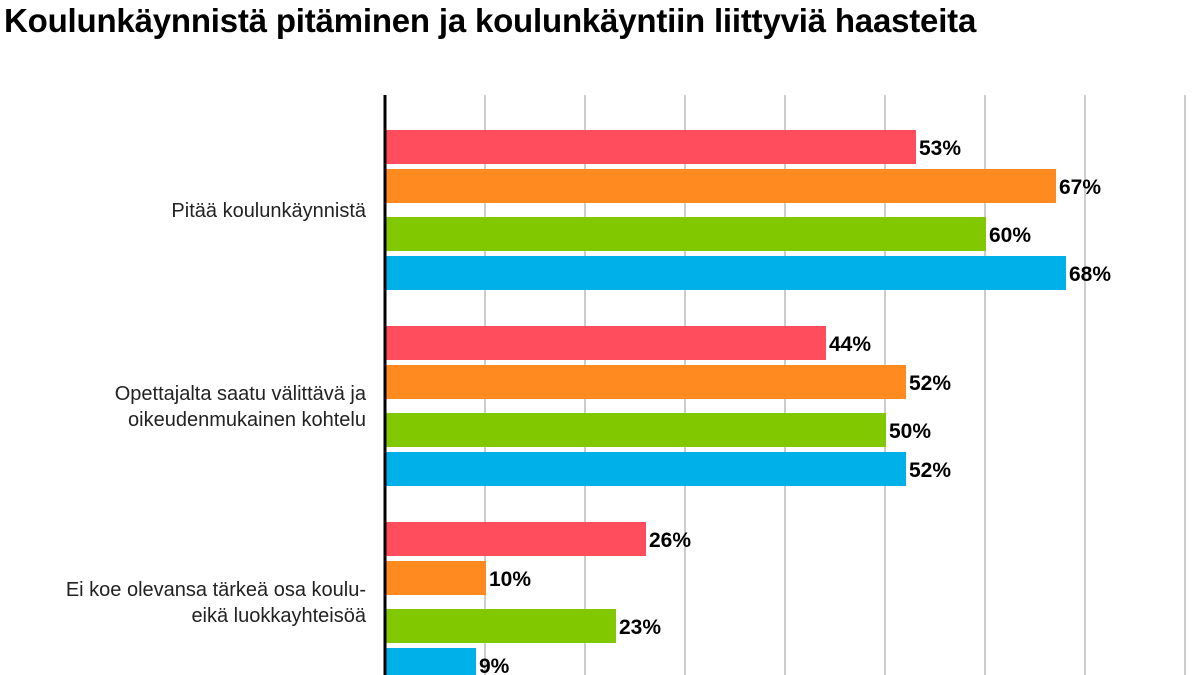 This screenshot has width=1200, height=675. What do you see at coordinates (670, 540) in the screenshot?
I see `value-label: 26%` at bounding box center [670, 540].